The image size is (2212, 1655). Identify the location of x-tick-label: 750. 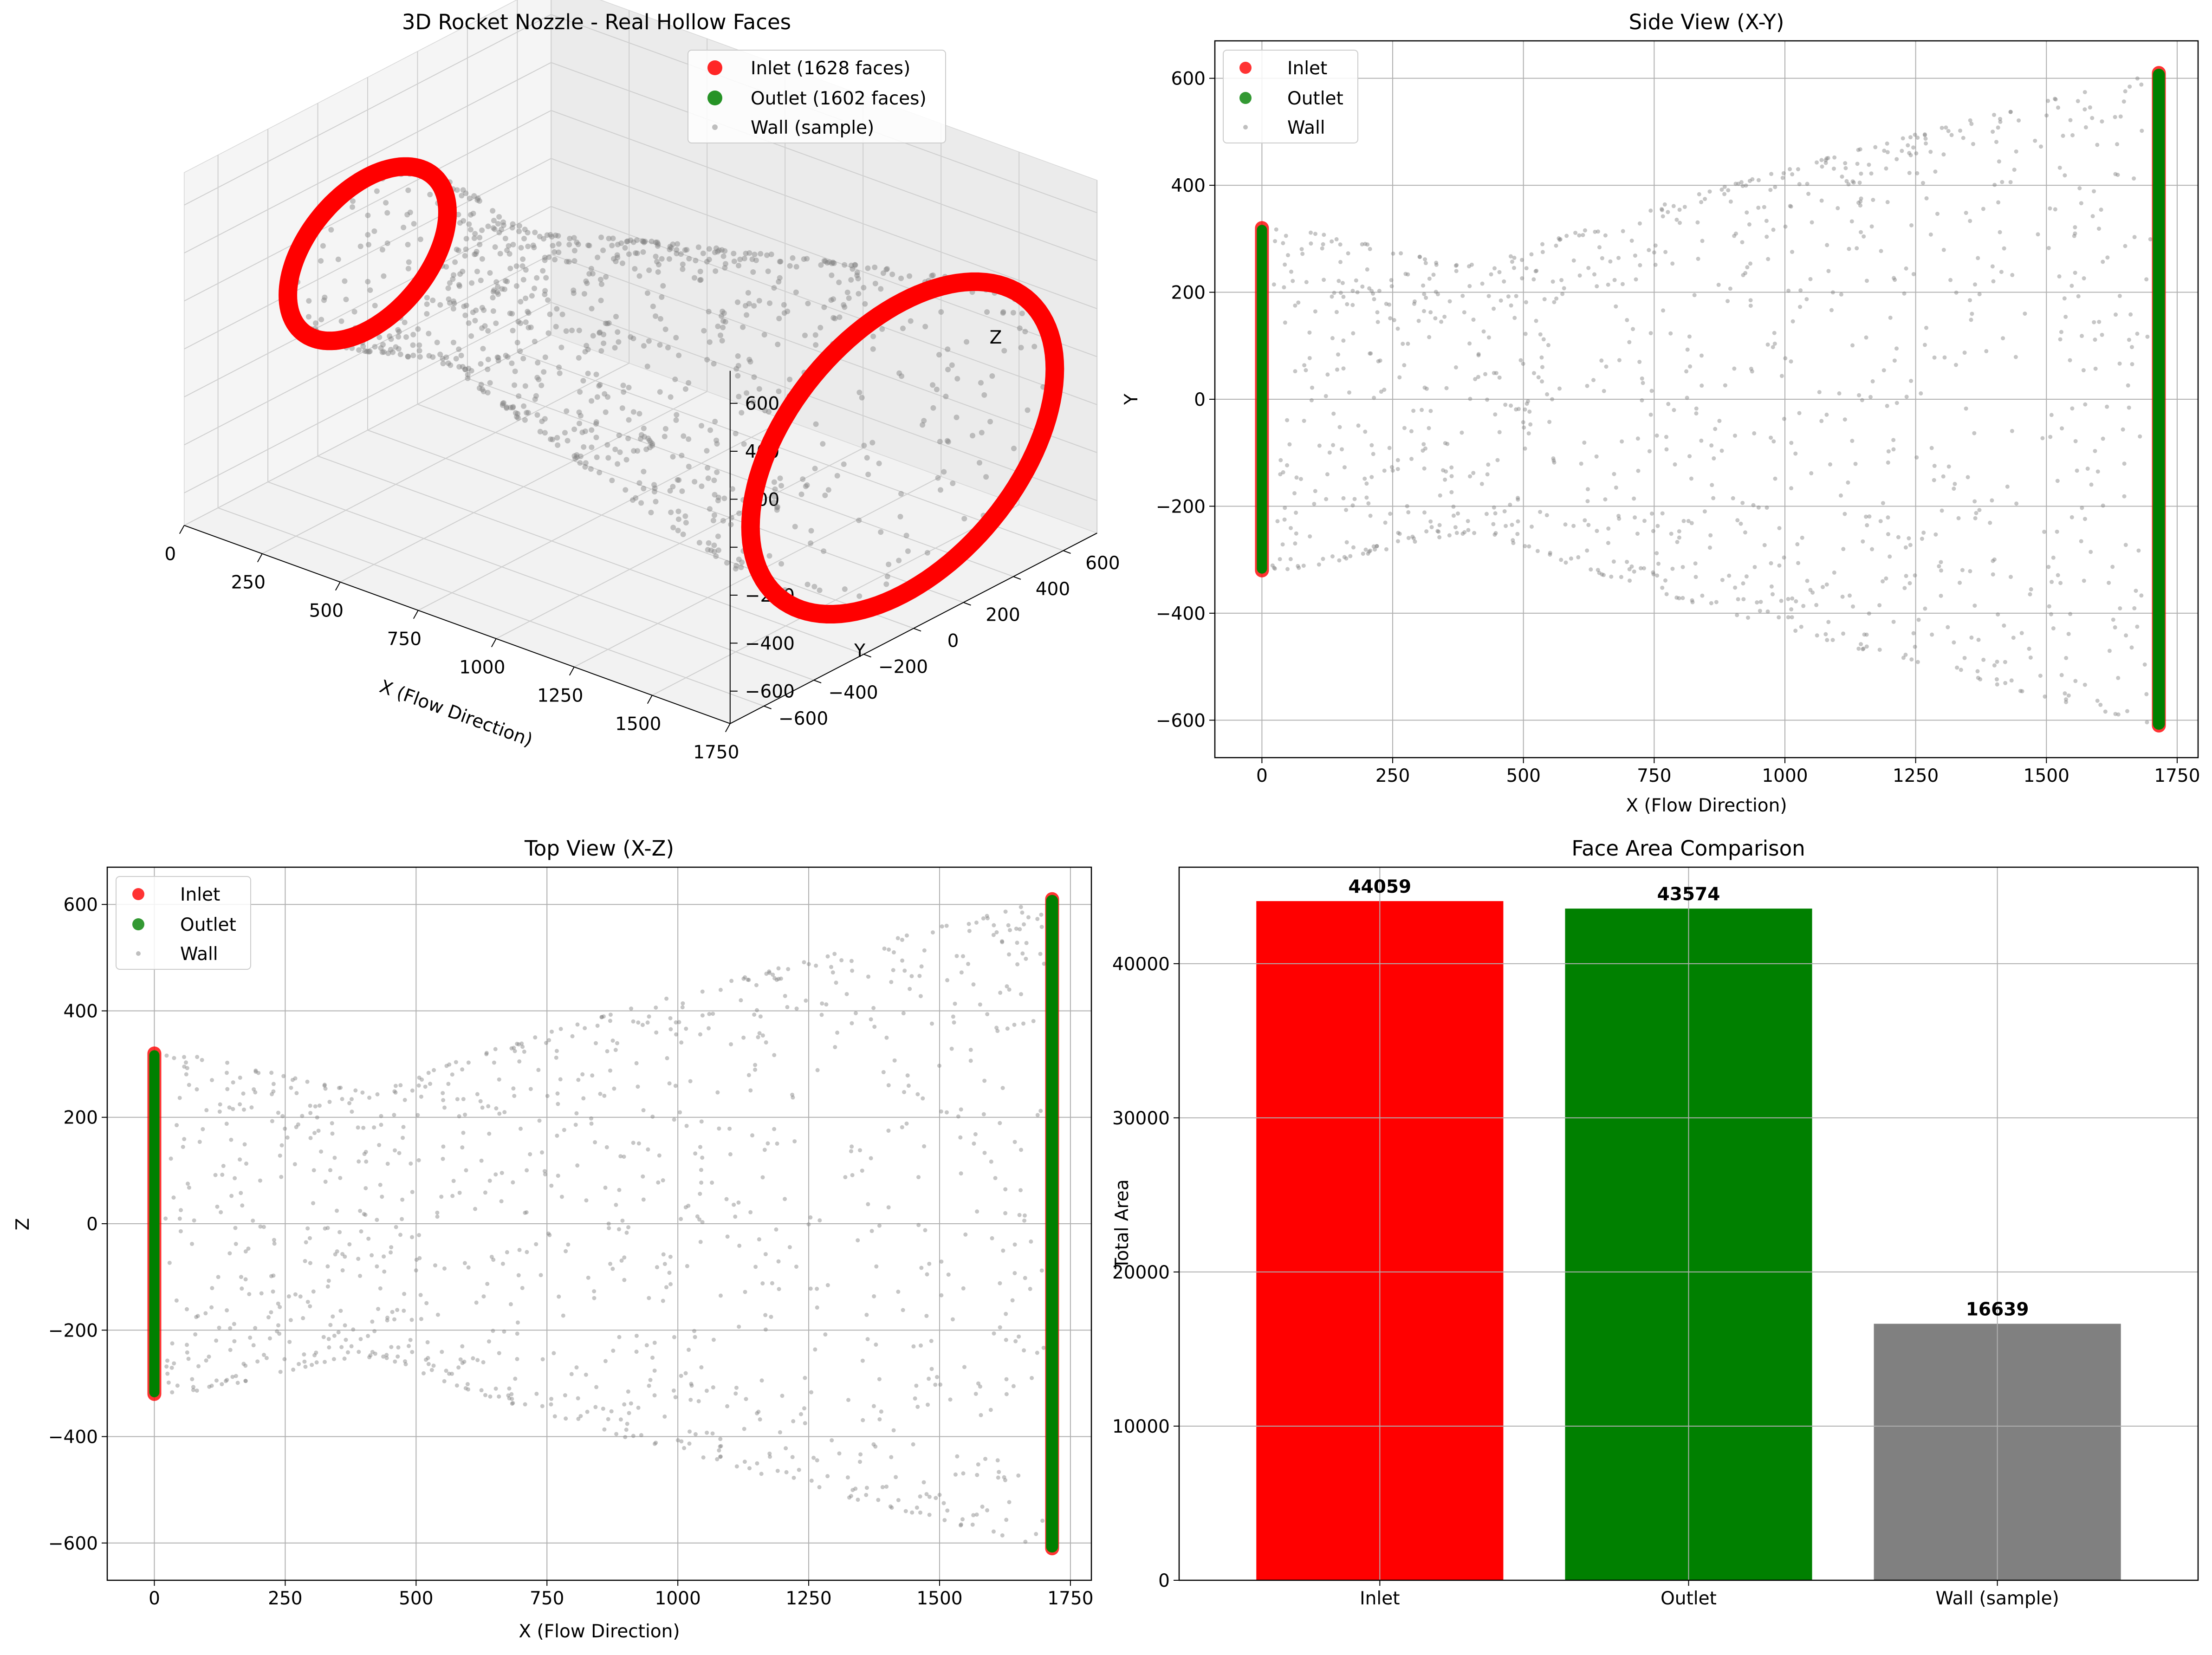
(547, 1598).